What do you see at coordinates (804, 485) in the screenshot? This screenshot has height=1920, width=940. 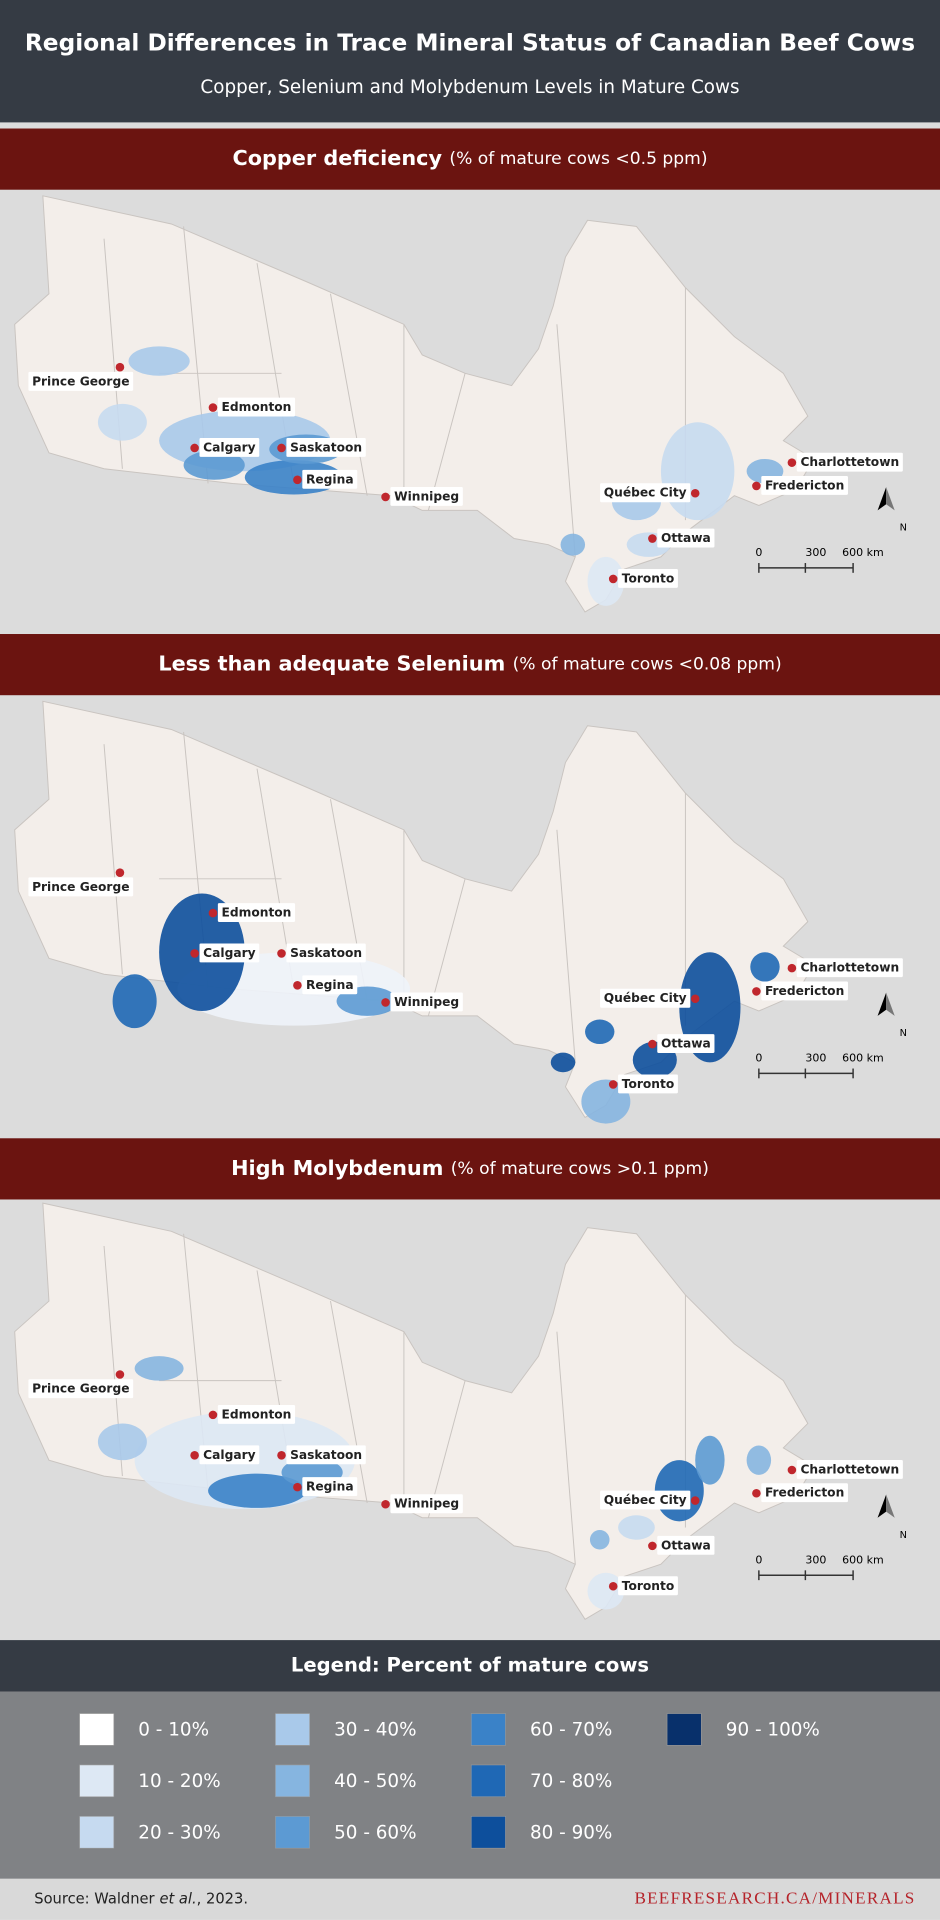 I see `city-label: Fredericton` at bounding box center [804, 485].